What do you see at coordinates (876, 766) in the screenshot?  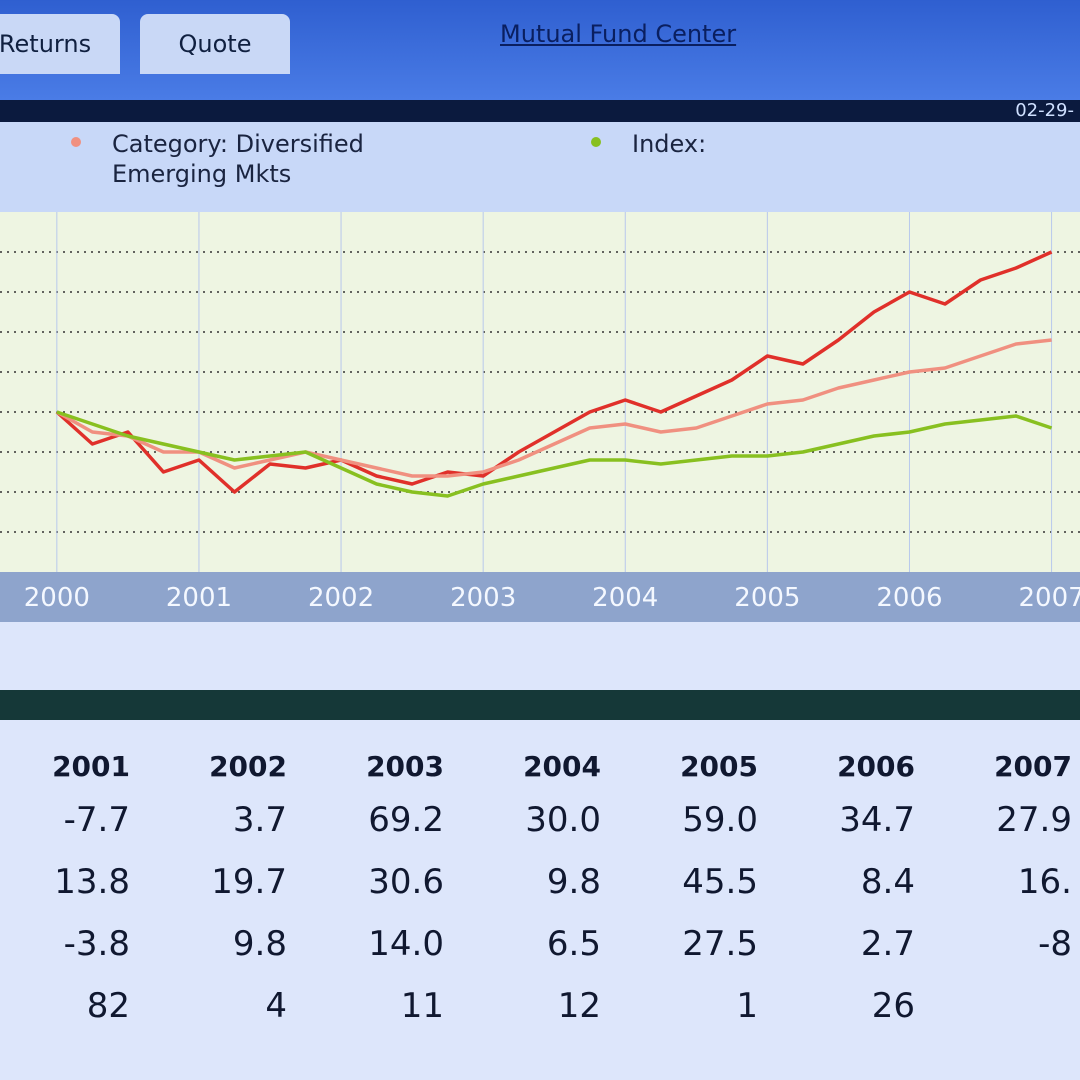 I see `column-header: 2006` at bounding box center [876, 766].